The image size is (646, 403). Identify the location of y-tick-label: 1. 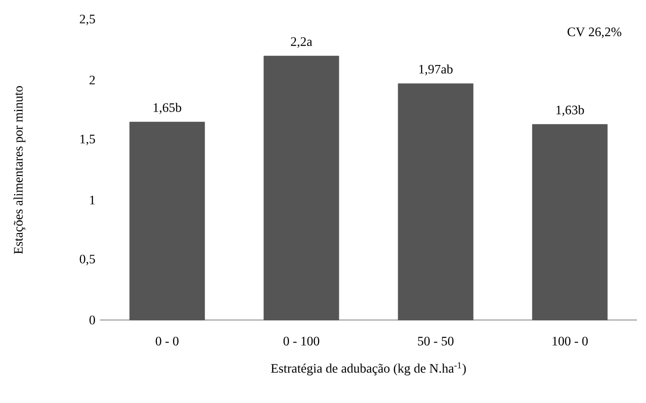
(92, 200).